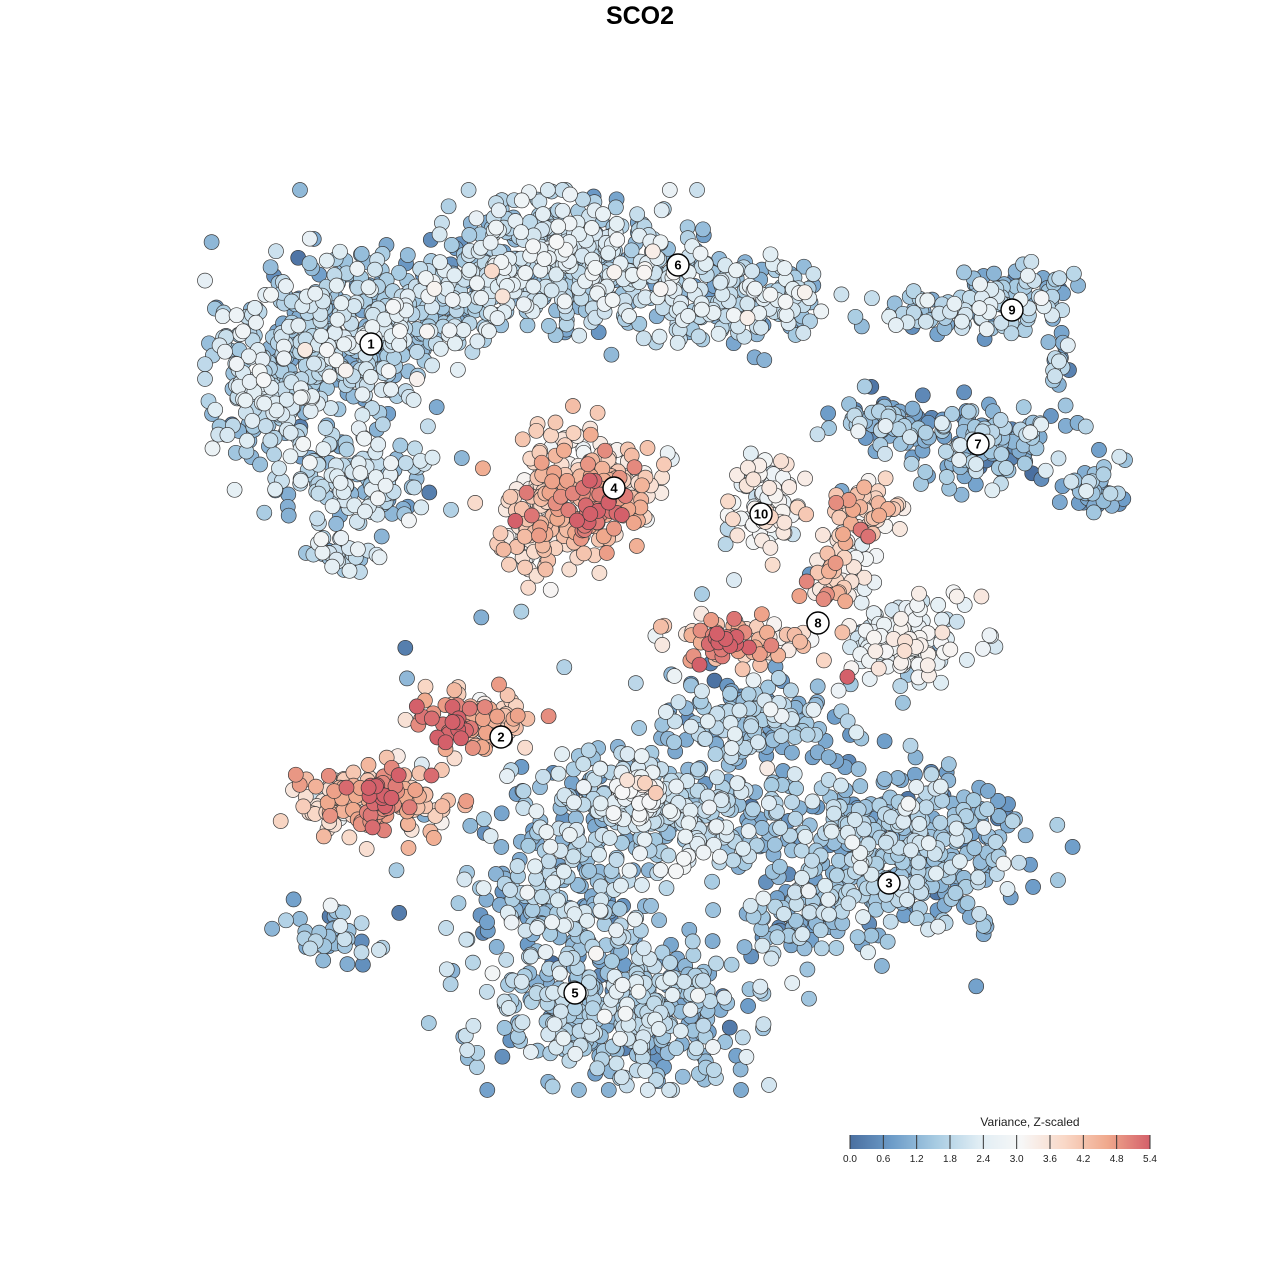  I want to click on colorbar-tick-label: 0.0, so click(850, 1159).